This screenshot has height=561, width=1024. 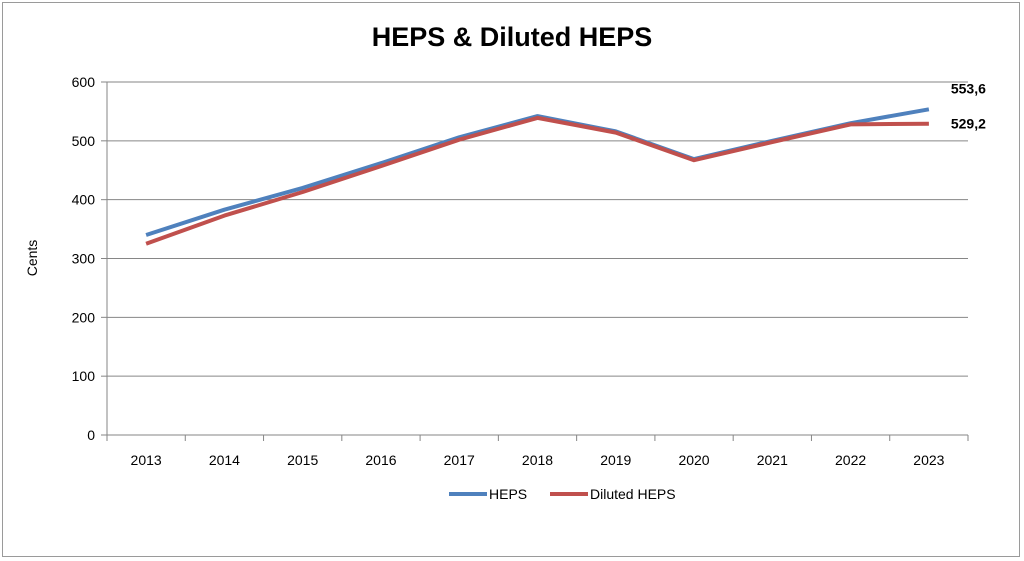 I want to click on data-labels: 553,6 529,2, so click(x=968, y=105).